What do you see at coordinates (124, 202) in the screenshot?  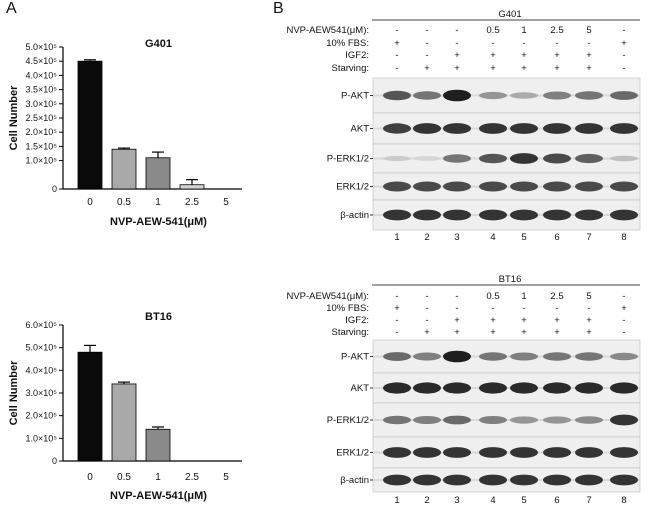 I see `x-tick-label: 0.5` at bounding box center [124, 202].